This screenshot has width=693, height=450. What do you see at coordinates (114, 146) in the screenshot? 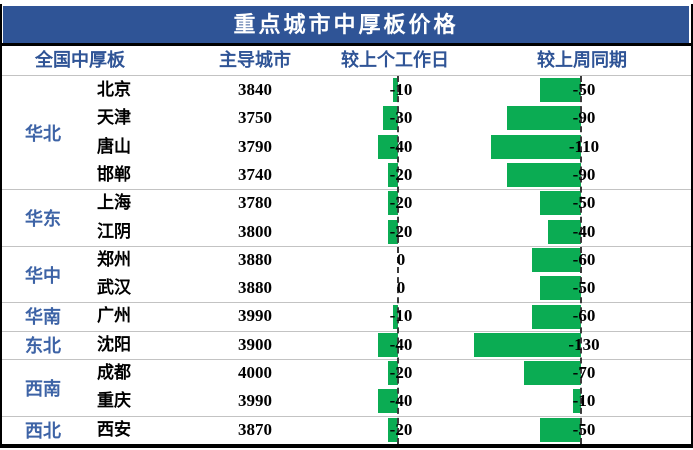
I see `city-name: 唐山` at bounding box center [114, 146].